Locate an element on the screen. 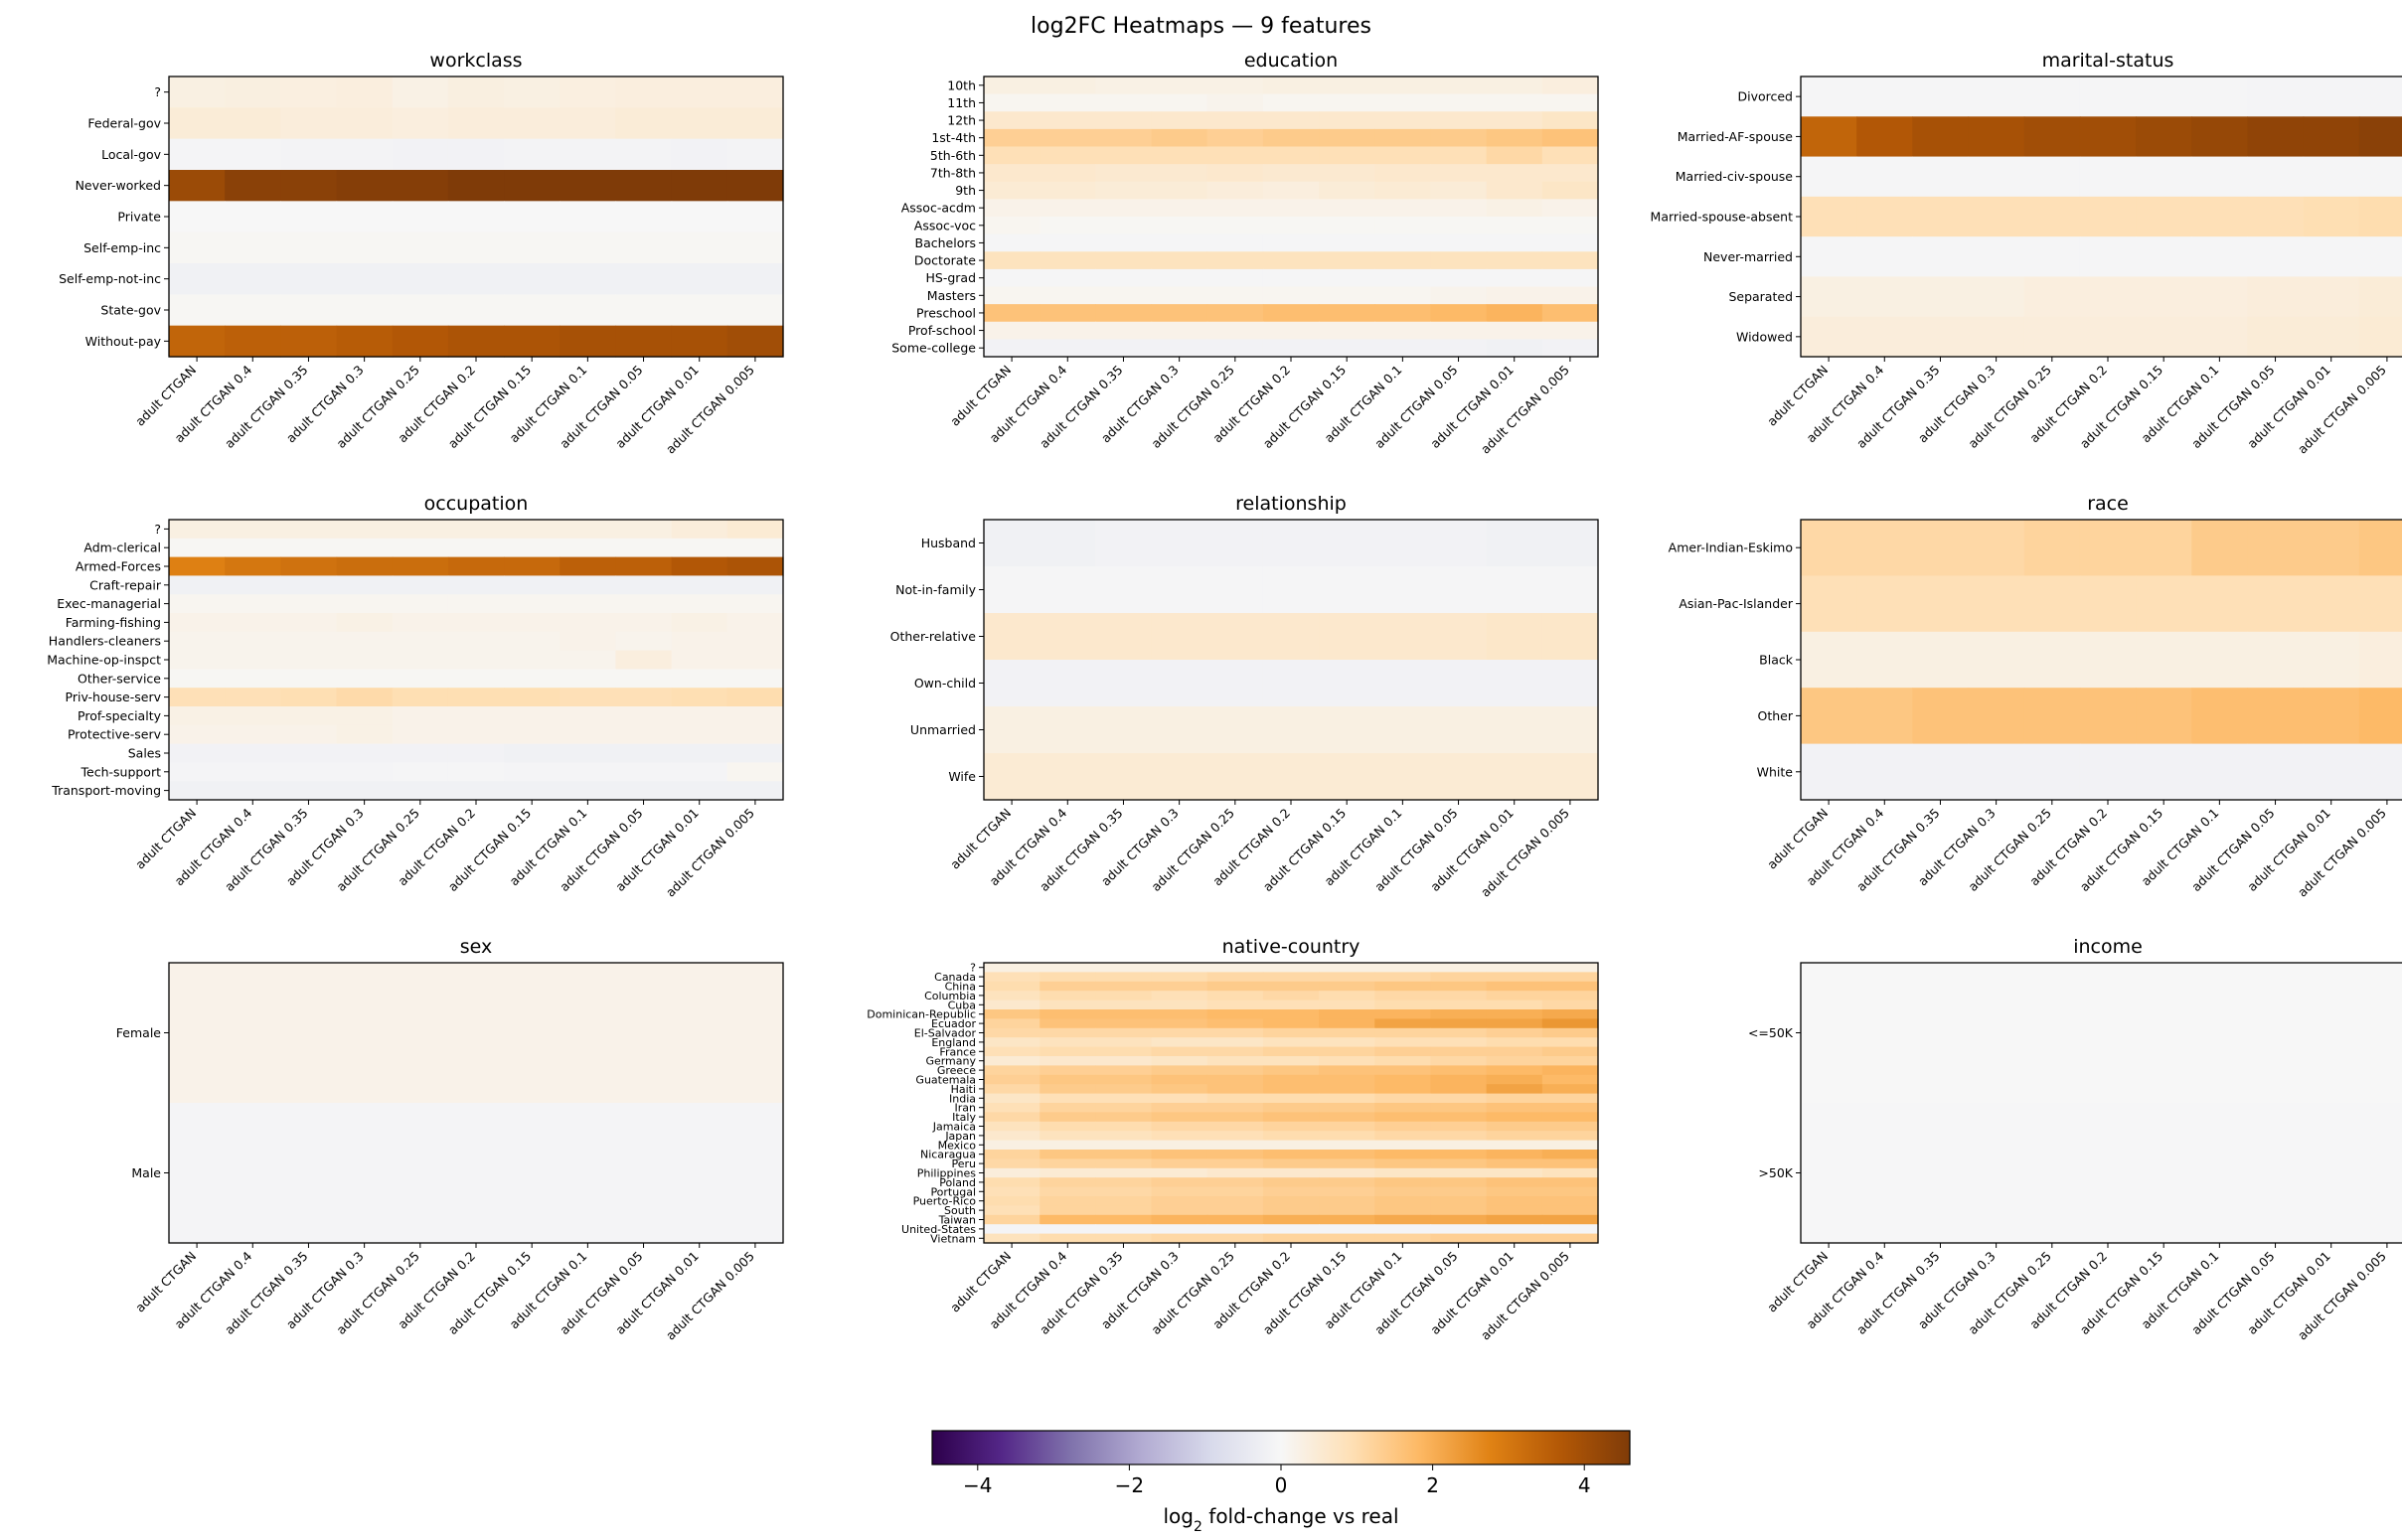 This screenshot has width=2402, height=1540. colorbar-gradient is located at coordinates (1281, 1447).